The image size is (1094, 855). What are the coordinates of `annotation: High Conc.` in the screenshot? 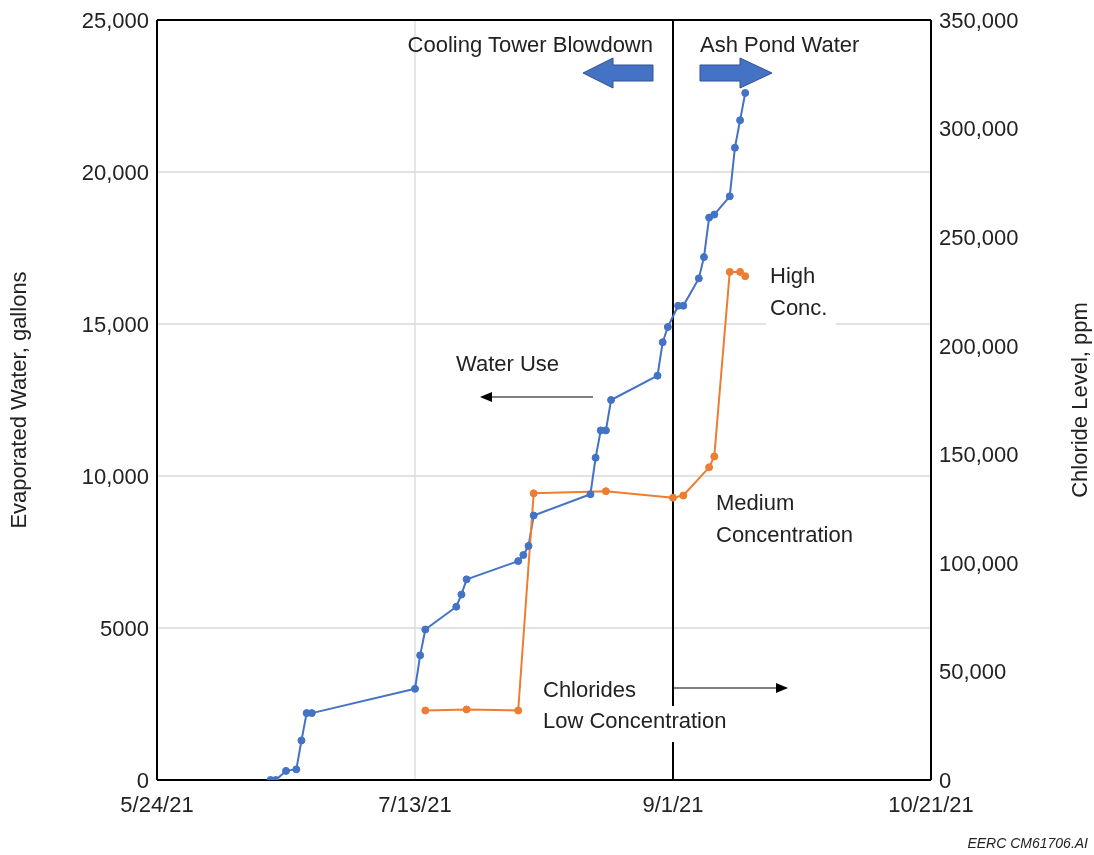 It's located at (799, 291).